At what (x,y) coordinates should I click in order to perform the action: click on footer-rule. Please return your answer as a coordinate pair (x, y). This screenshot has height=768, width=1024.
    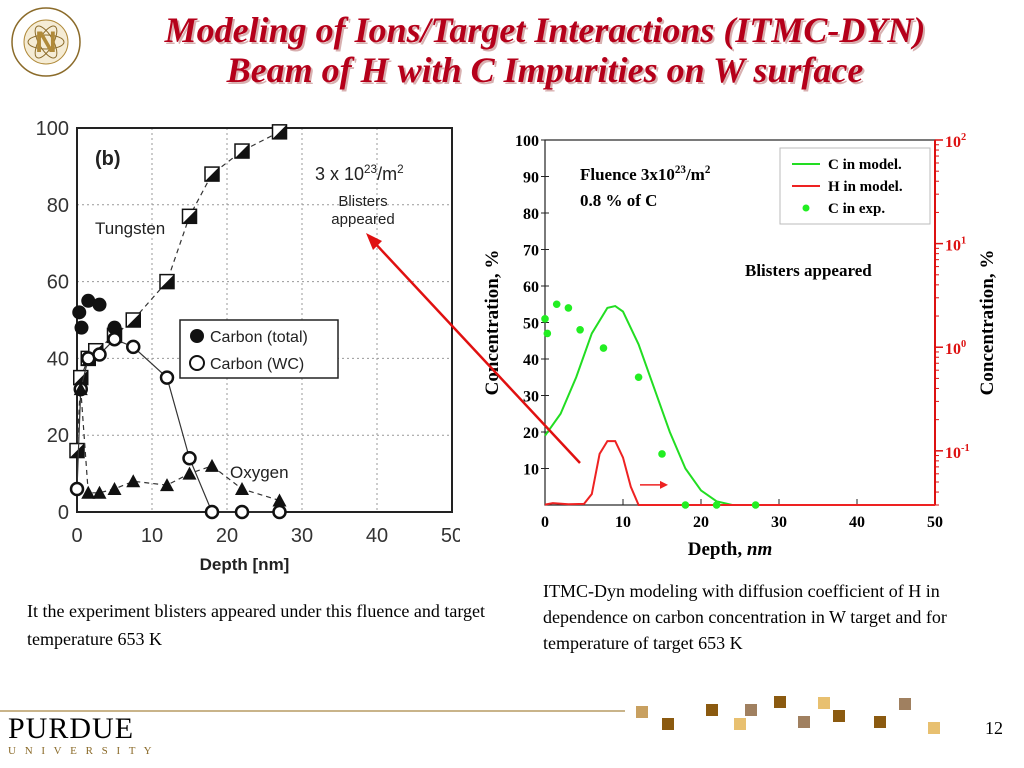
    Looking at the image, I should click on (312, 711).